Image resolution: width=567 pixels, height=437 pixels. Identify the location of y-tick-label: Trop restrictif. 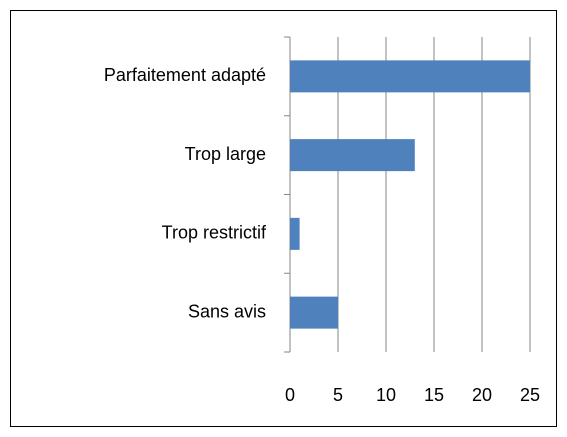
(214, 233).